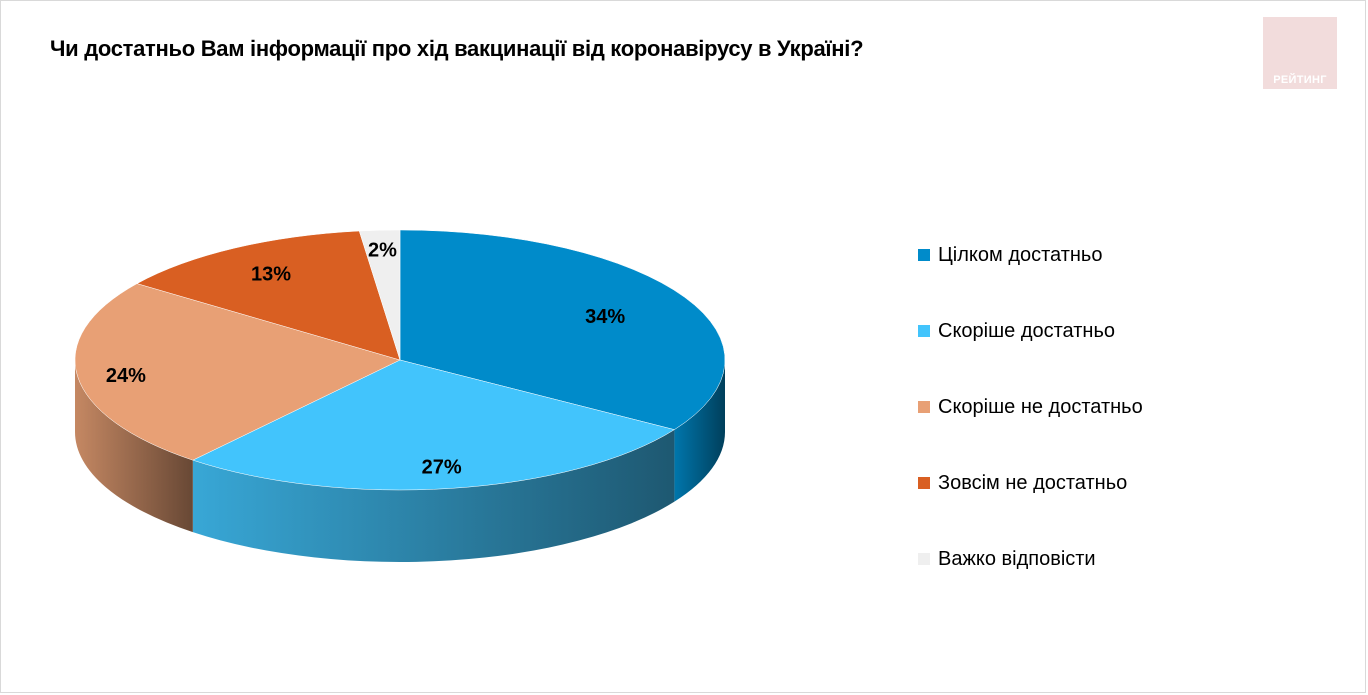 Image resolution: width=1368 pixels, height=695 pixels. I want to click on data-label: 13%, so click(271, 275).